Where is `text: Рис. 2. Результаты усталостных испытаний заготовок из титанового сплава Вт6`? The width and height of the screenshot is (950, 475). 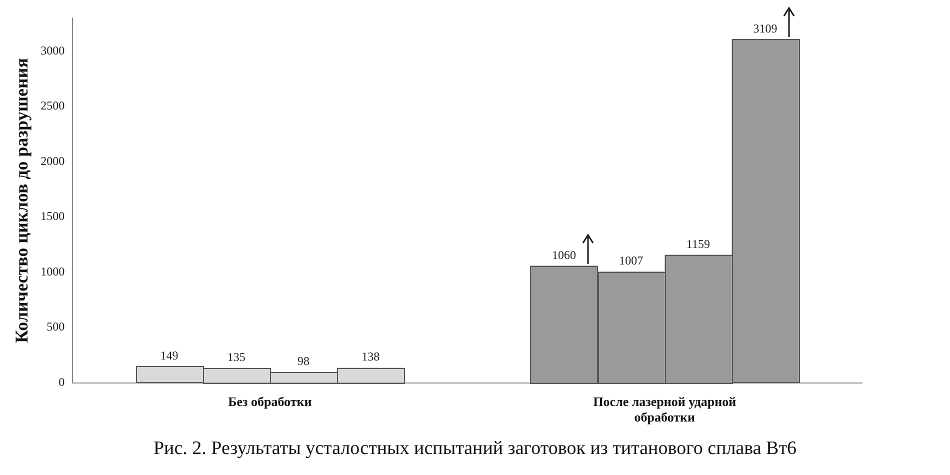
text: Рис. 2. Результаты усталостных испытаний заготовок из титанового сплава Вт6 is located at coordinates (475, 449).